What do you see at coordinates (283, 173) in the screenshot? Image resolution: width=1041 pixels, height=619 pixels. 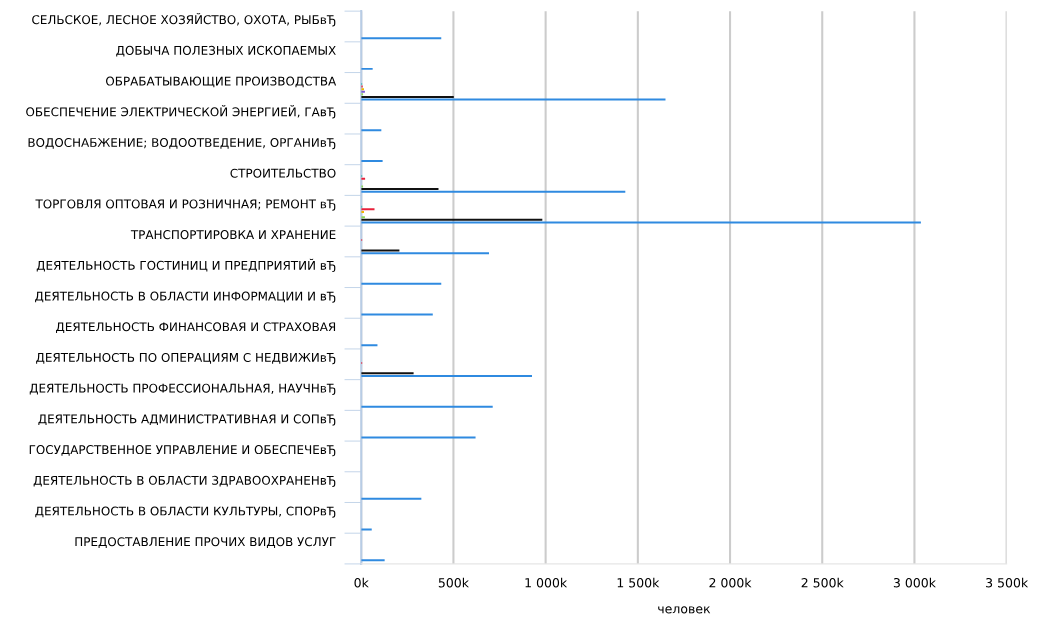 I see `y-tick-label: СТРОИТЕЛЬСТВО` at bounding box center [283, 173].